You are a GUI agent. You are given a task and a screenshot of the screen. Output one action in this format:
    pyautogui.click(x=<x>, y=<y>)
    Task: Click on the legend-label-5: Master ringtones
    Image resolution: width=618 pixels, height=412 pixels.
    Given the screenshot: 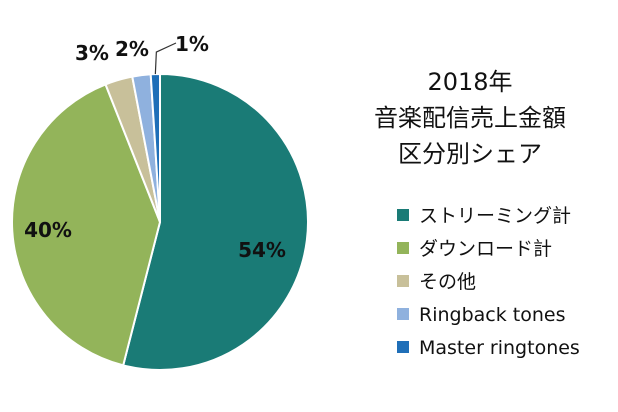 What is the action you would take?
    pyautogui.click(x=499, y=348)
    